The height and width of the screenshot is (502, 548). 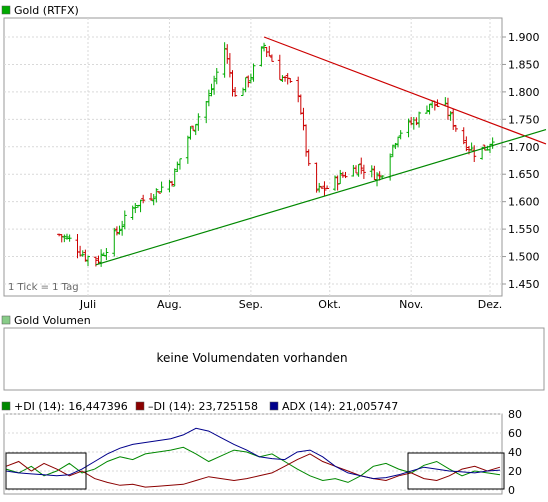 What do you see at coordinates (203, 406) in the screenshot?
I see `legend-minus-di: –DI (14): 23,725158` at bounding box center [203, 406].